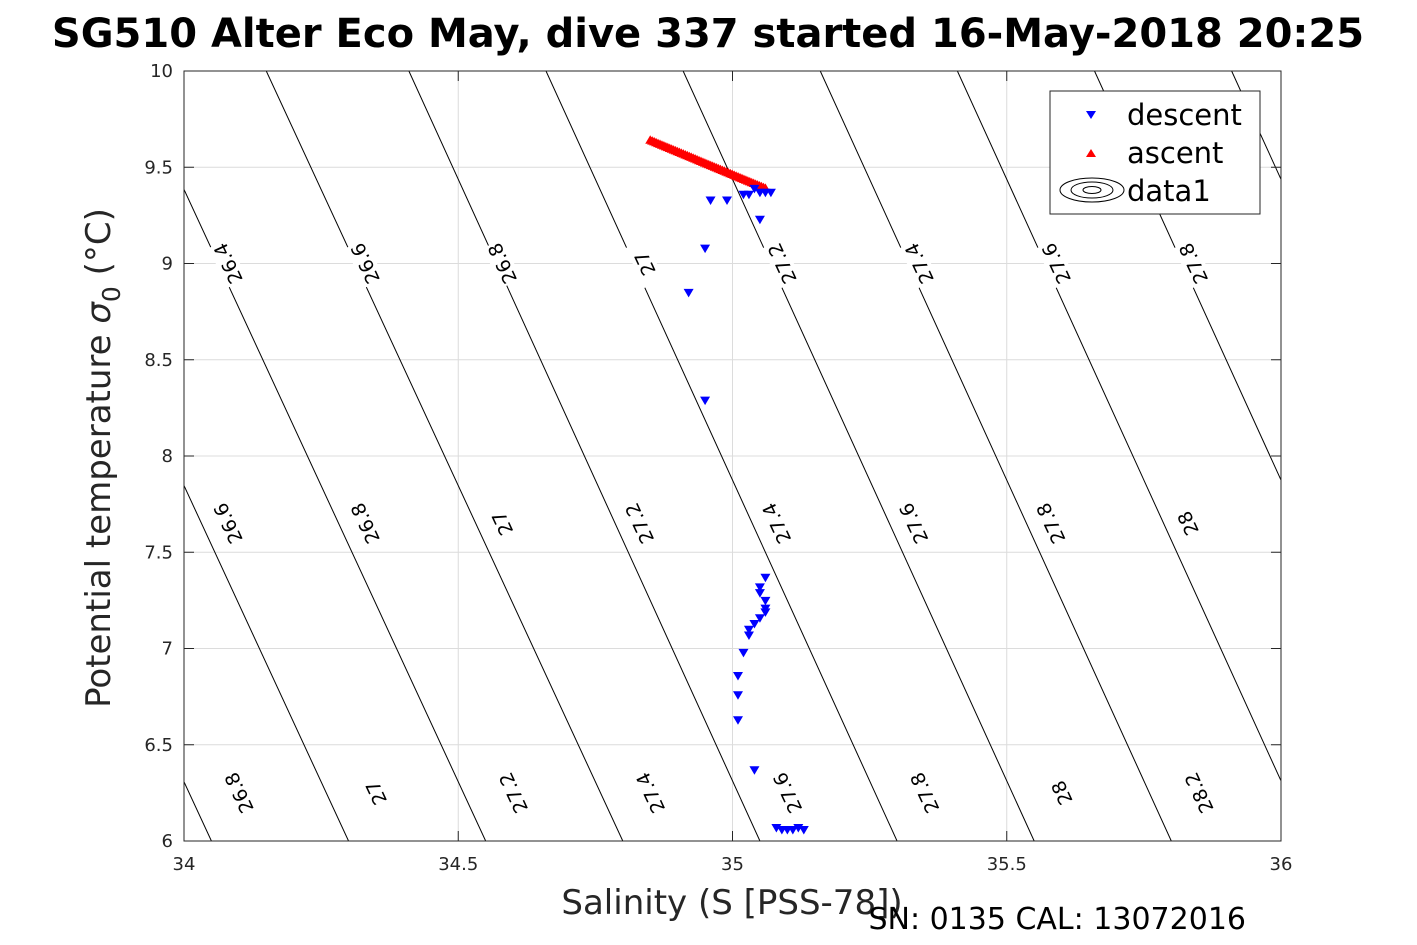 The image size is (1417, 945). I want to click on y-axis-label-sigma: σ, so click(99, 312).